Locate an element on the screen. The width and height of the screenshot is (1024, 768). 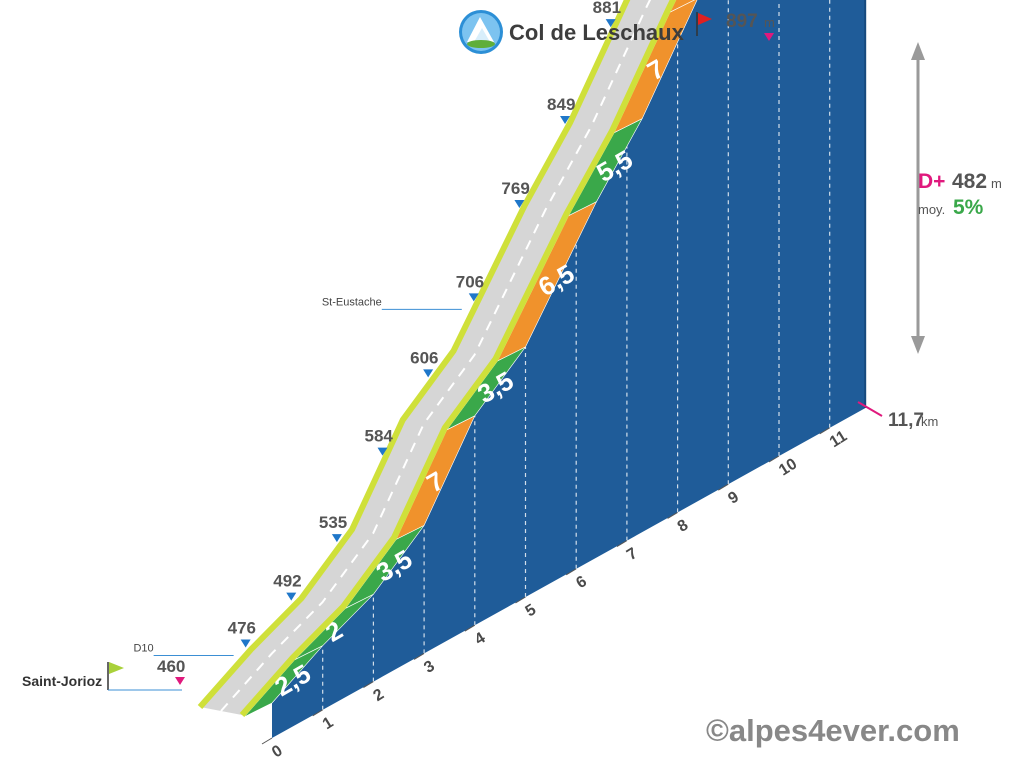
altitude-label: 606 is located at coordinates (424, 357).